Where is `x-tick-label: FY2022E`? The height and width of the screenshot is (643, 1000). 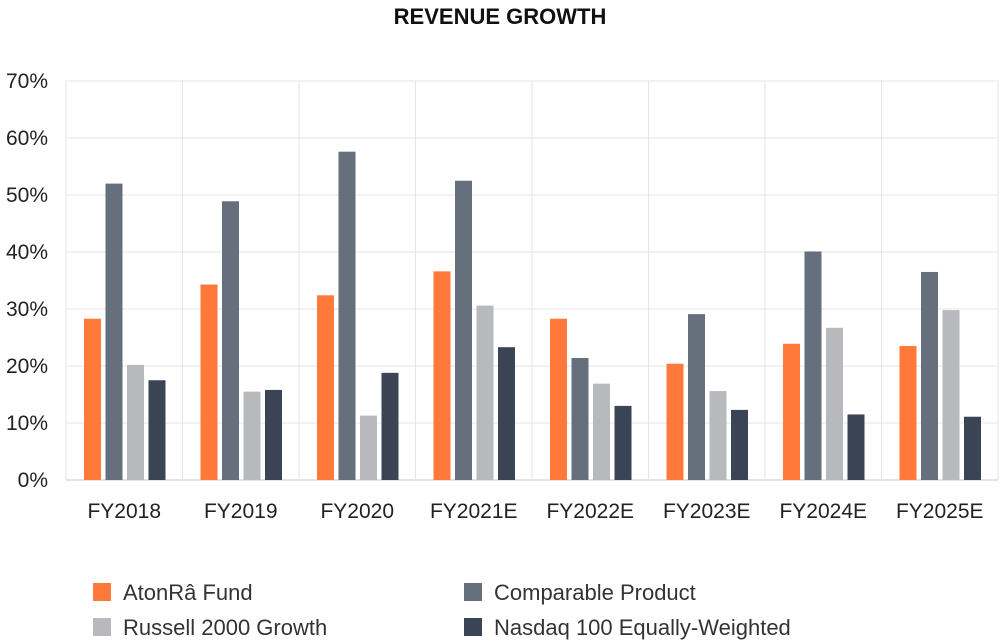 x-tick-label: FY2022E is located at coordinates (590, 511).